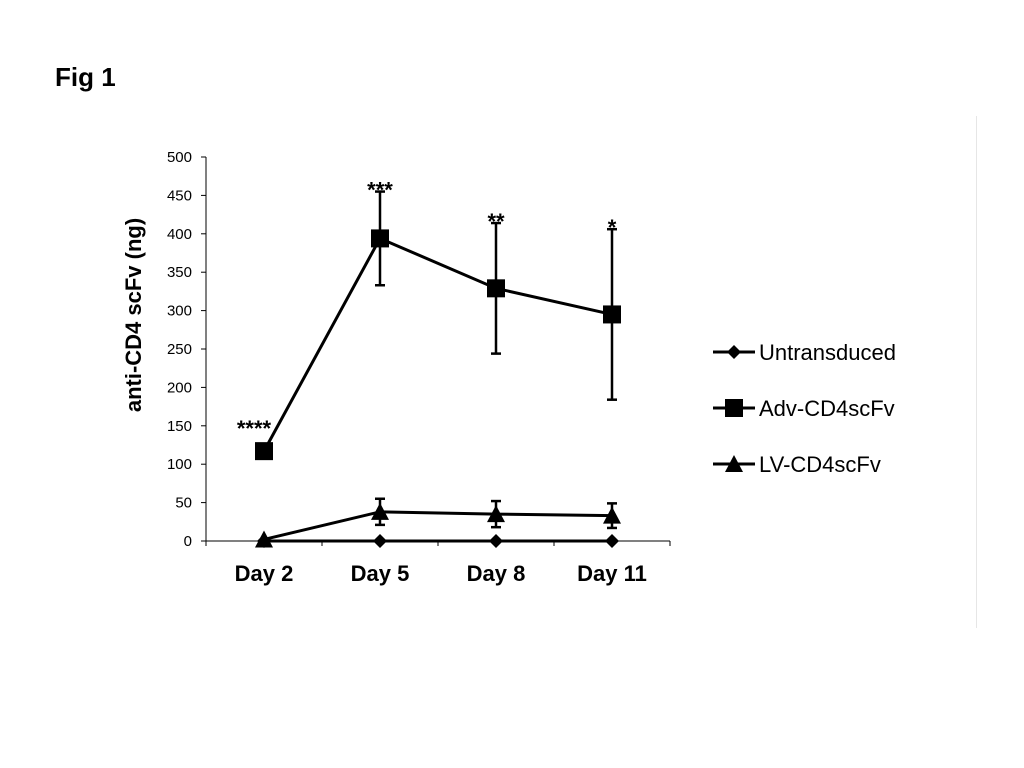  Describe the element at coordinates (179, 387) in the screenshot. I see `y-tick-label: 200` at that location.